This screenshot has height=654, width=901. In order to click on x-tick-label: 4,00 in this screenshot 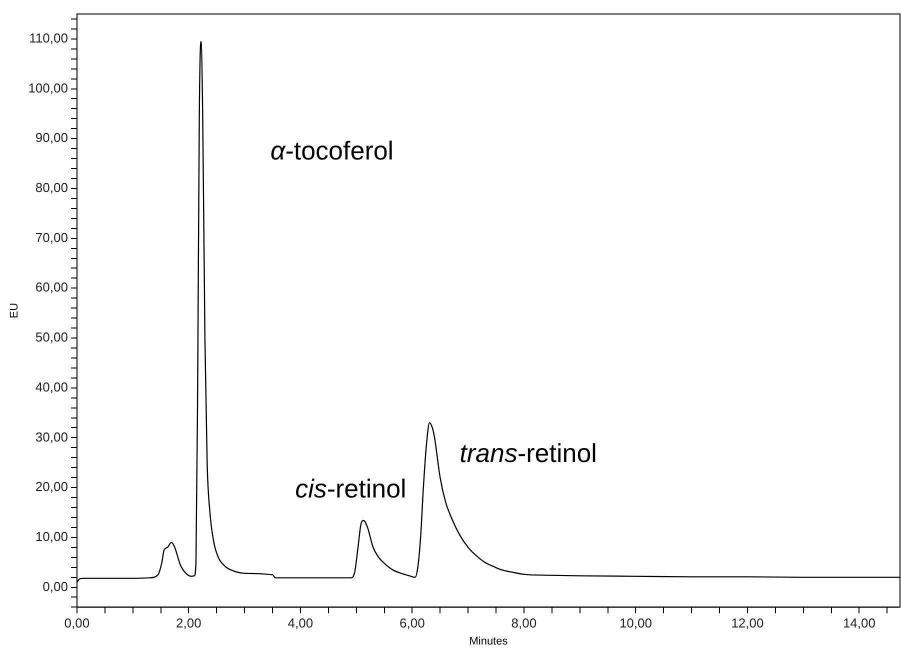, I will do `click(301, 623)`.